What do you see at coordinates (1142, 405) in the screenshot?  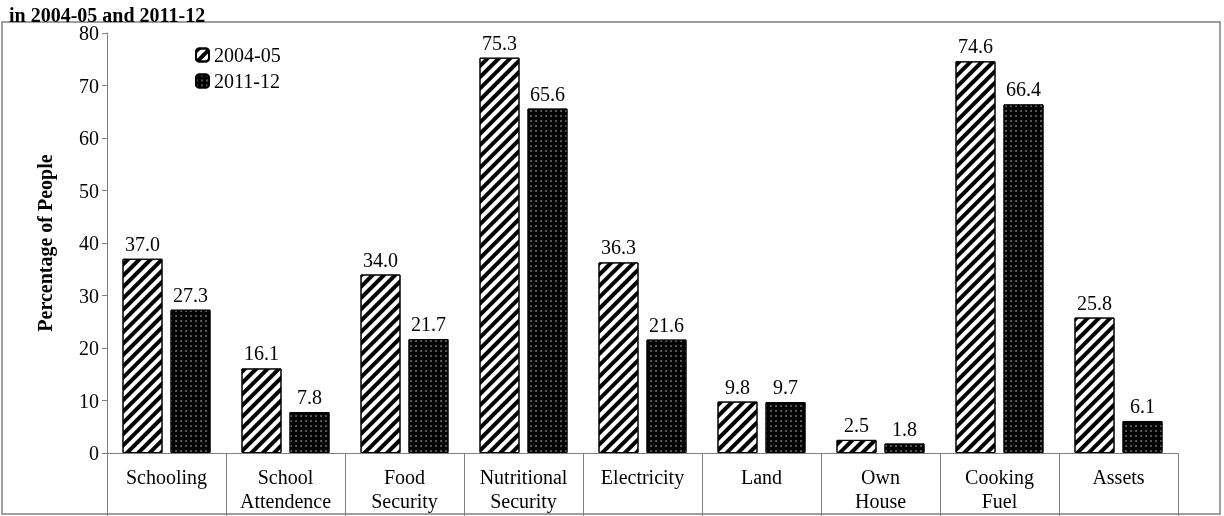 I see `data-label: 6.1` at bounding box center [1142, 405].